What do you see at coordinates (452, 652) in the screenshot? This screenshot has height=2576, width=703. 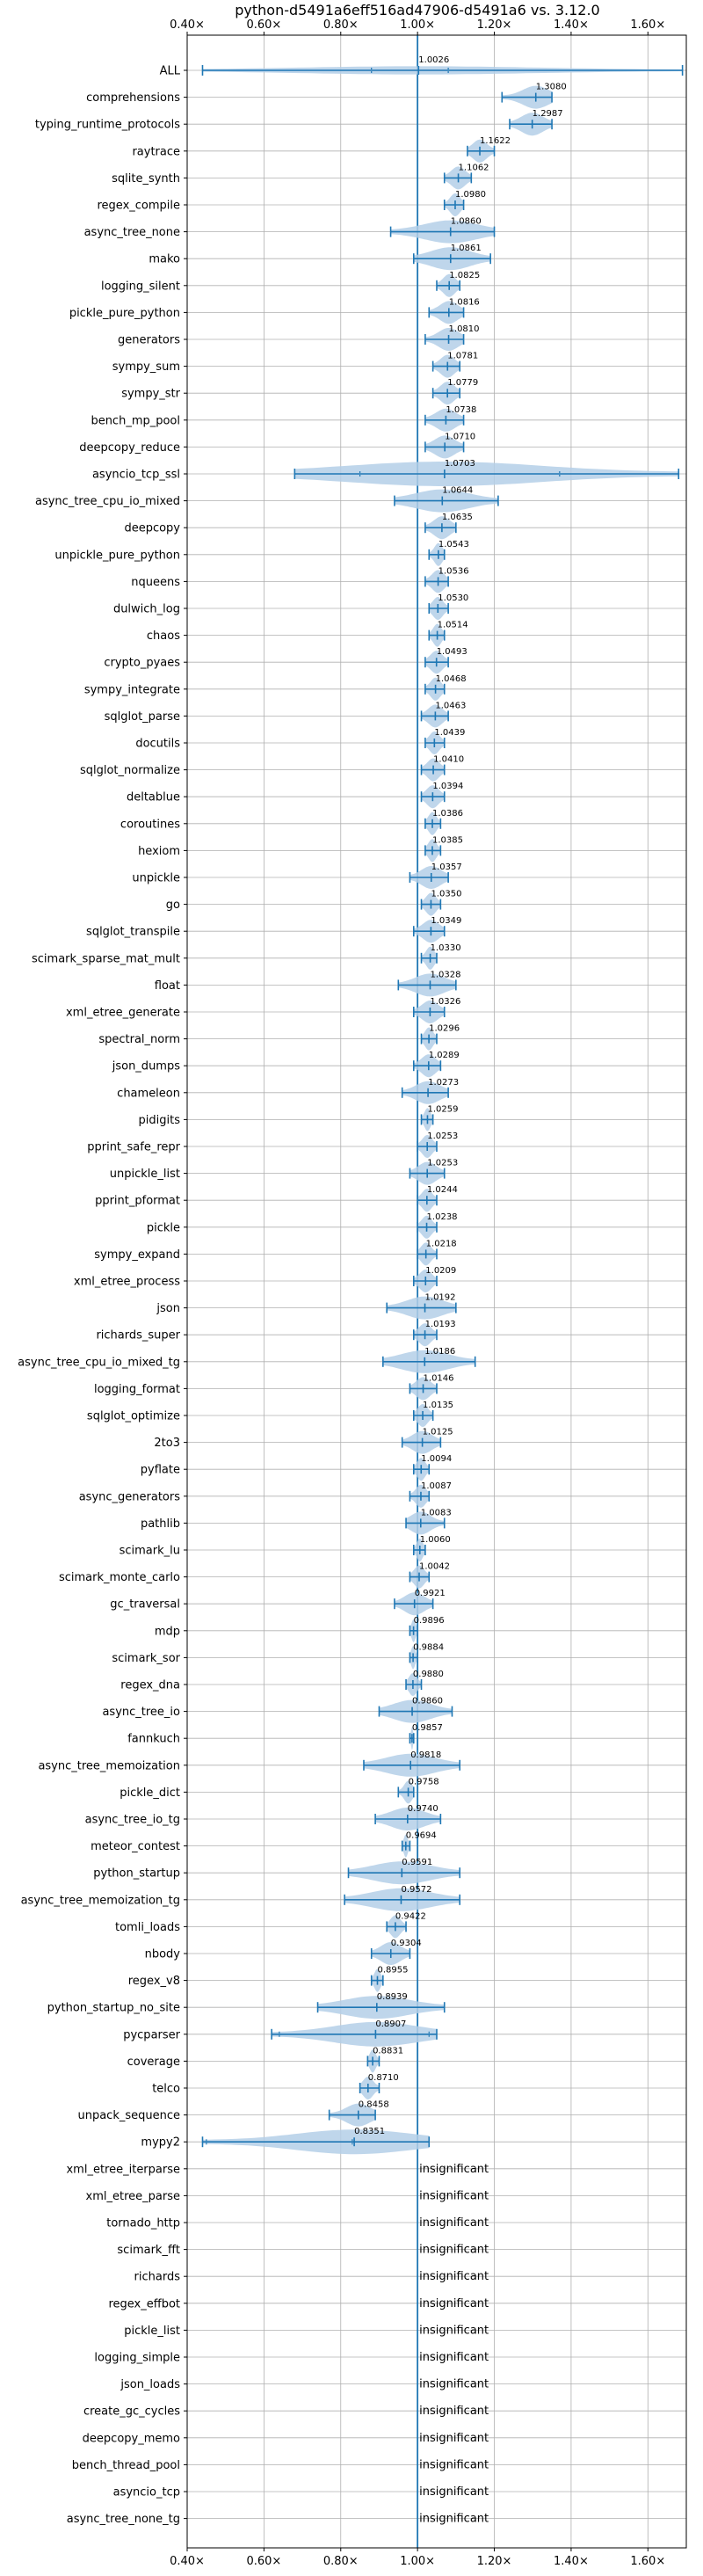 I see `value-label: 1.0493` at bounding box center [452, 652].